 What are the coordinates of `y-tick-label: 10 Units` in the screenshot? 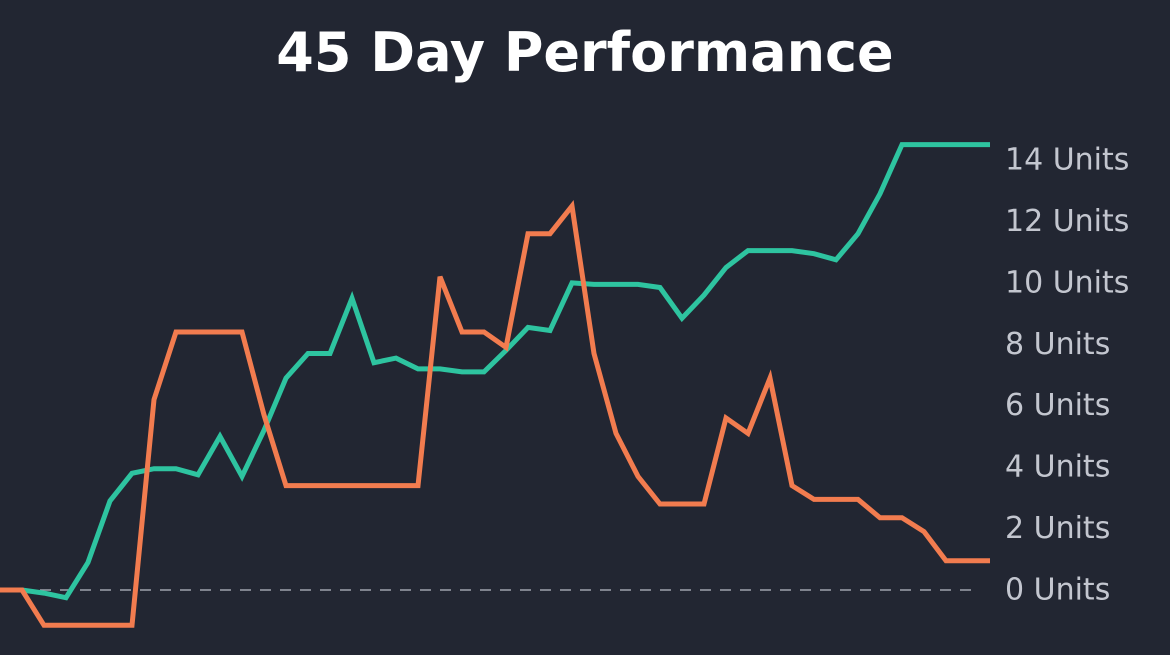 It's located at (1067, 282).